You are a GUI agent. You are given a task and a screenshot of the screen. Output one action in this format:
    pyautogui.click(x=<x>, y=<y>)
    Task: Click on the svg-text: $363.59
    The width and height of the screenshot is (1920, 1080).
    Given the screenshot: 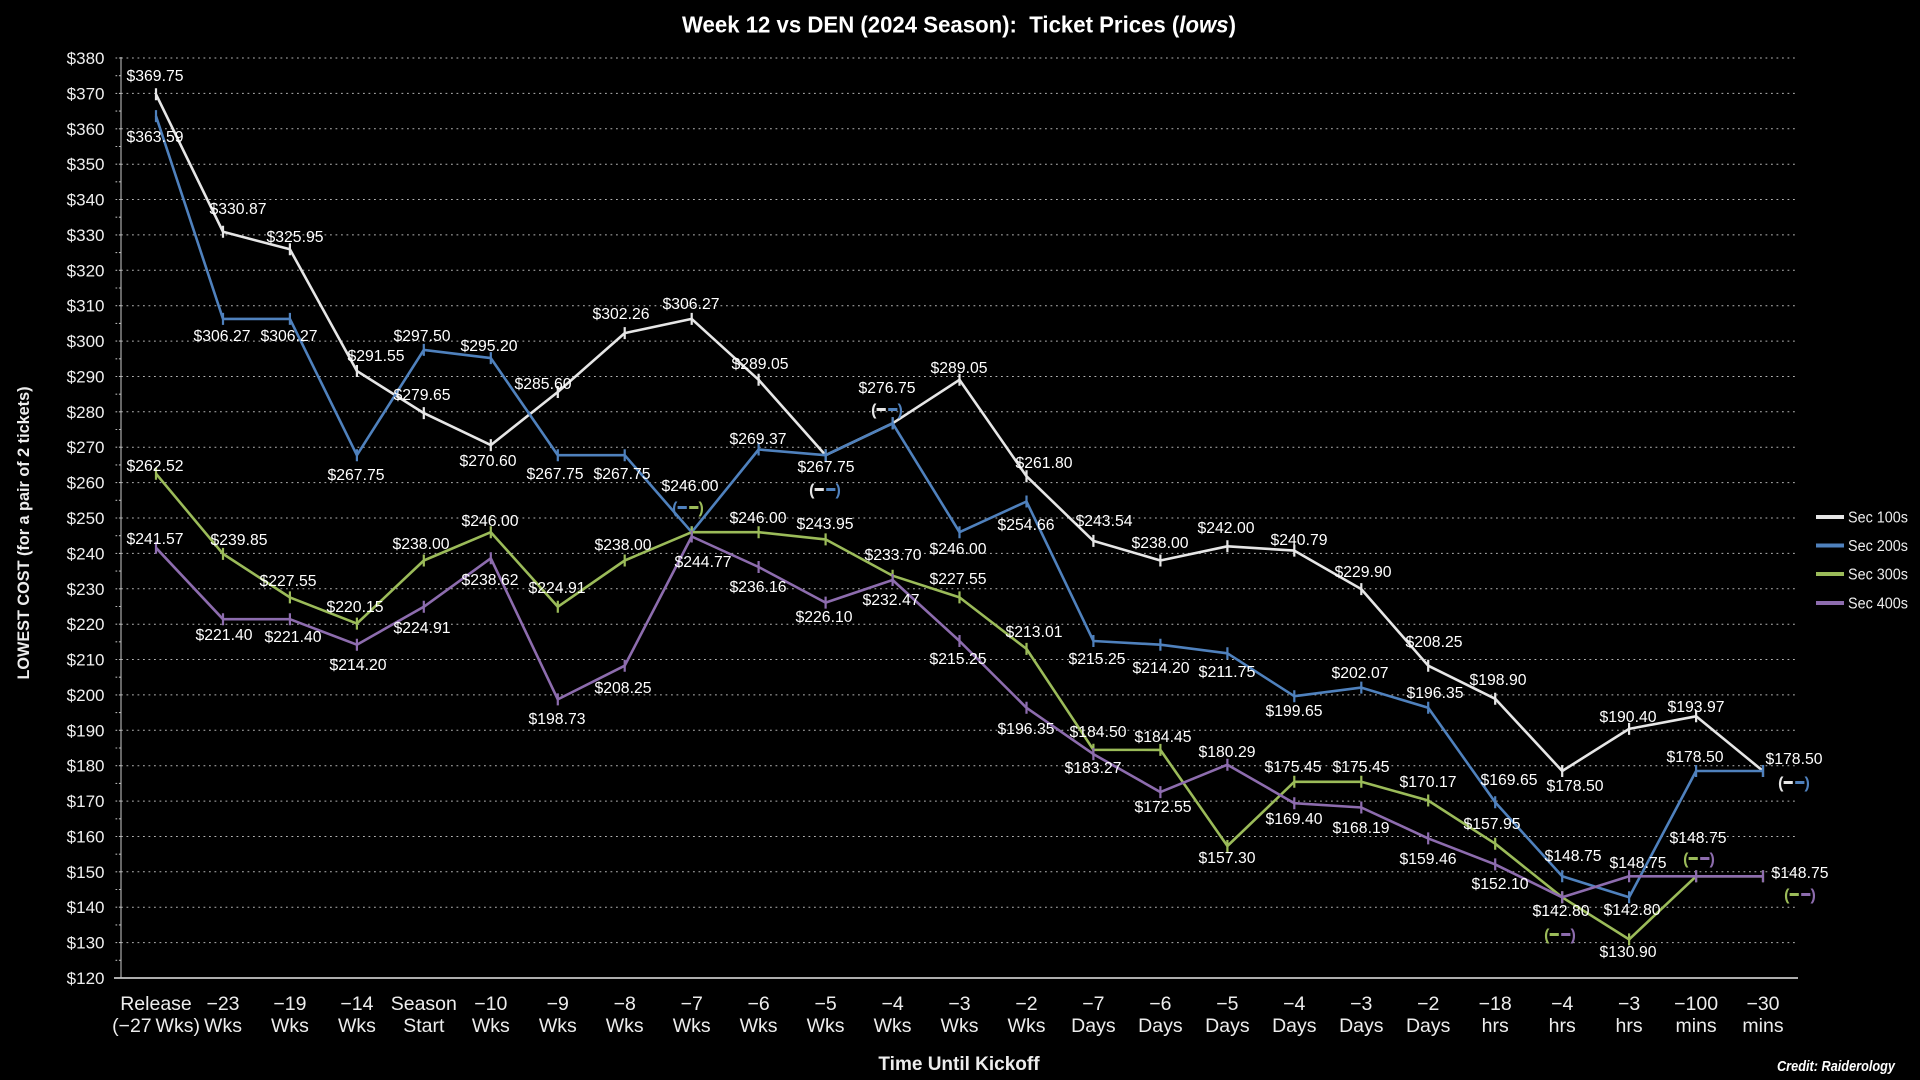 What is the action you would take?
    pyautogui.click(x=155, y=137)
    